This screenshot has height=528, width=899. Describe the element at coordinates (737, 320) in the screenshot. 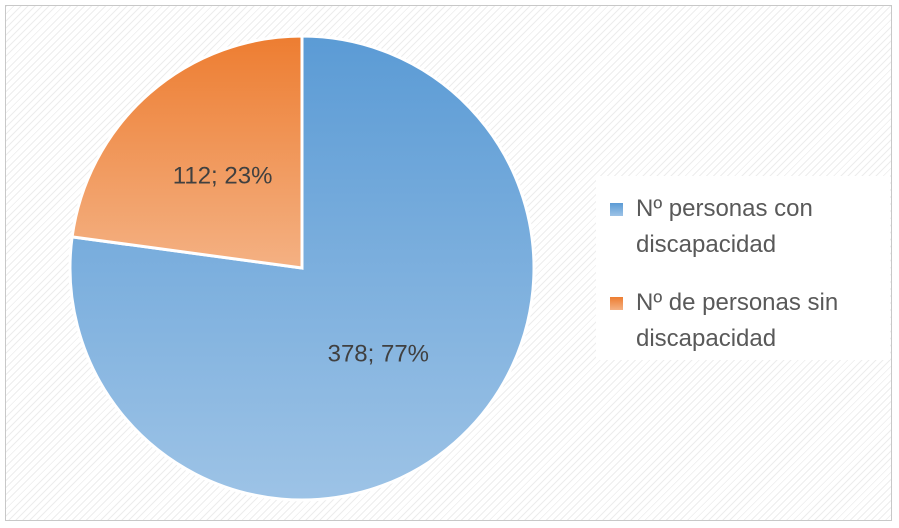

I see `legend-label-sin-discapacidad: Nº de personas sin discapacidad` at that location.